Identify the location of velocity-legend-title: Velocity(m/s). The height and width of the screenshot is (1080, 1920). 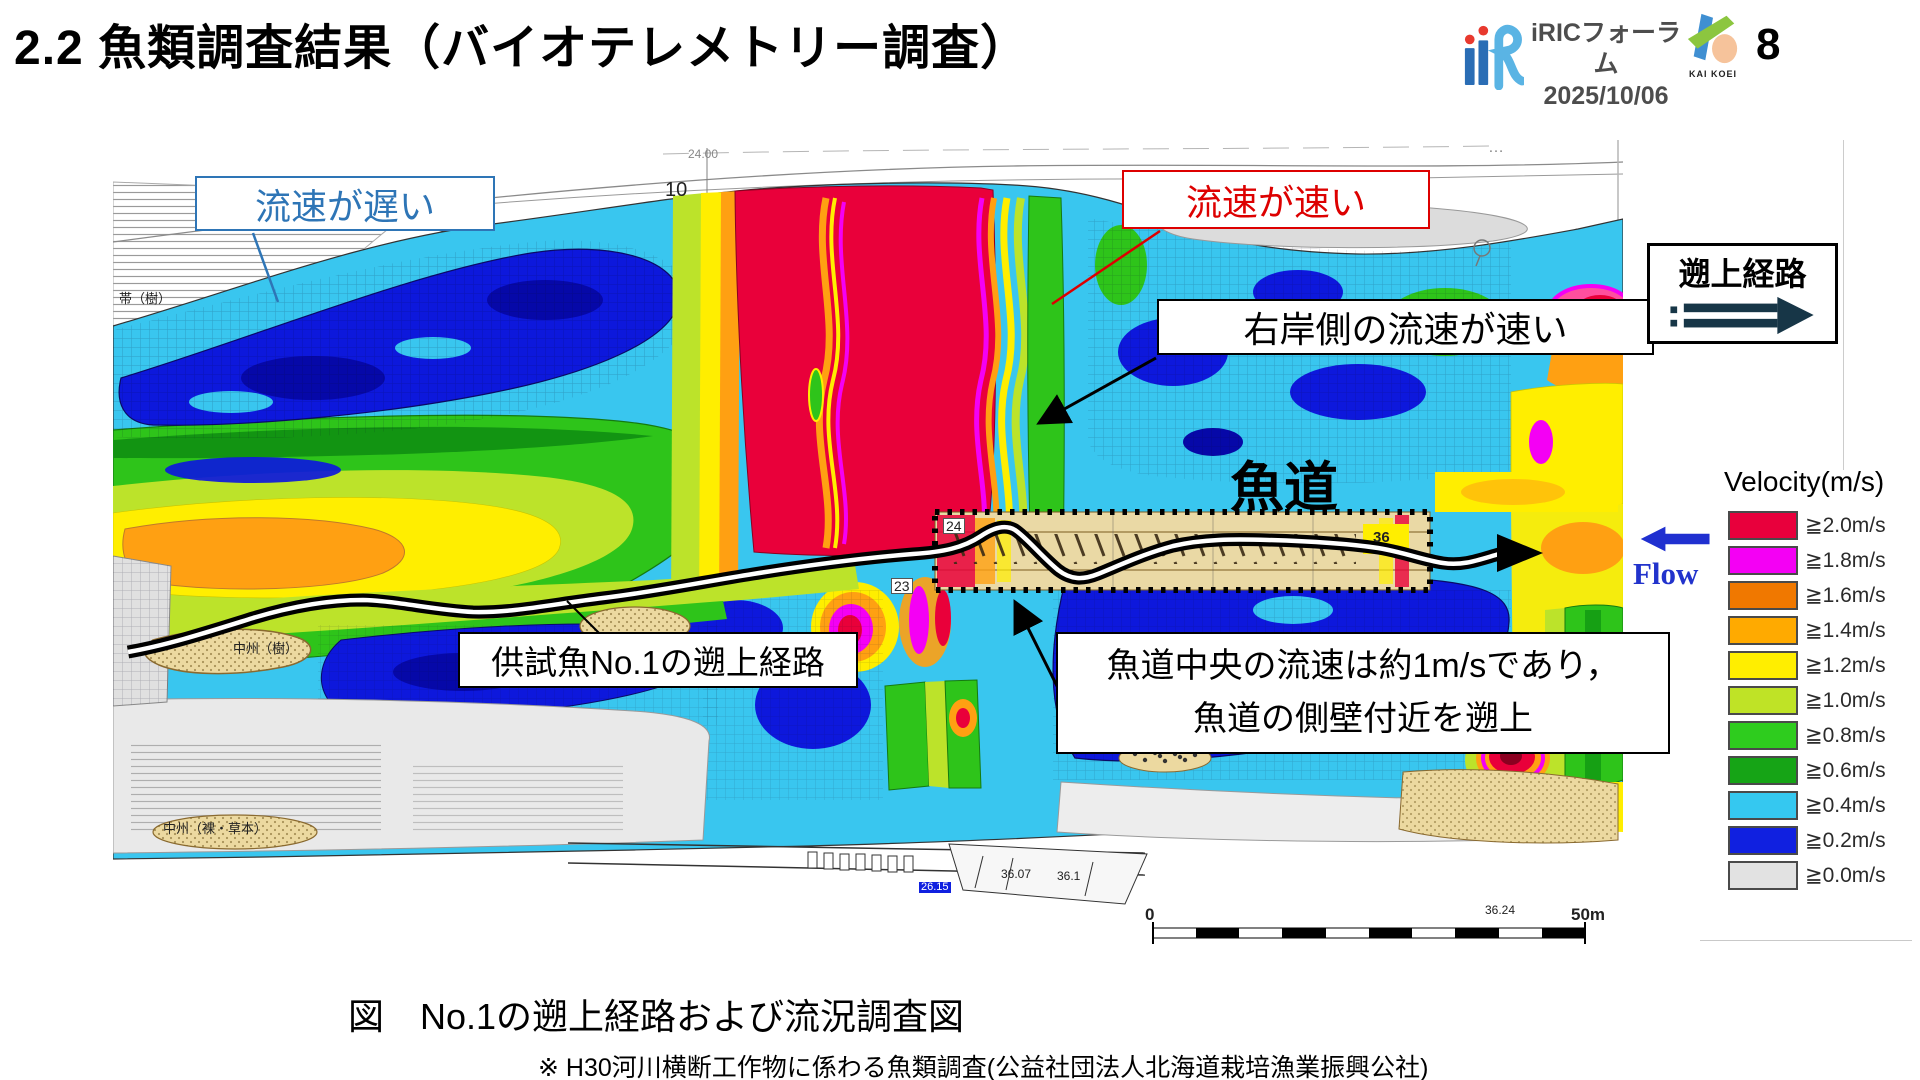
(1804, 481).